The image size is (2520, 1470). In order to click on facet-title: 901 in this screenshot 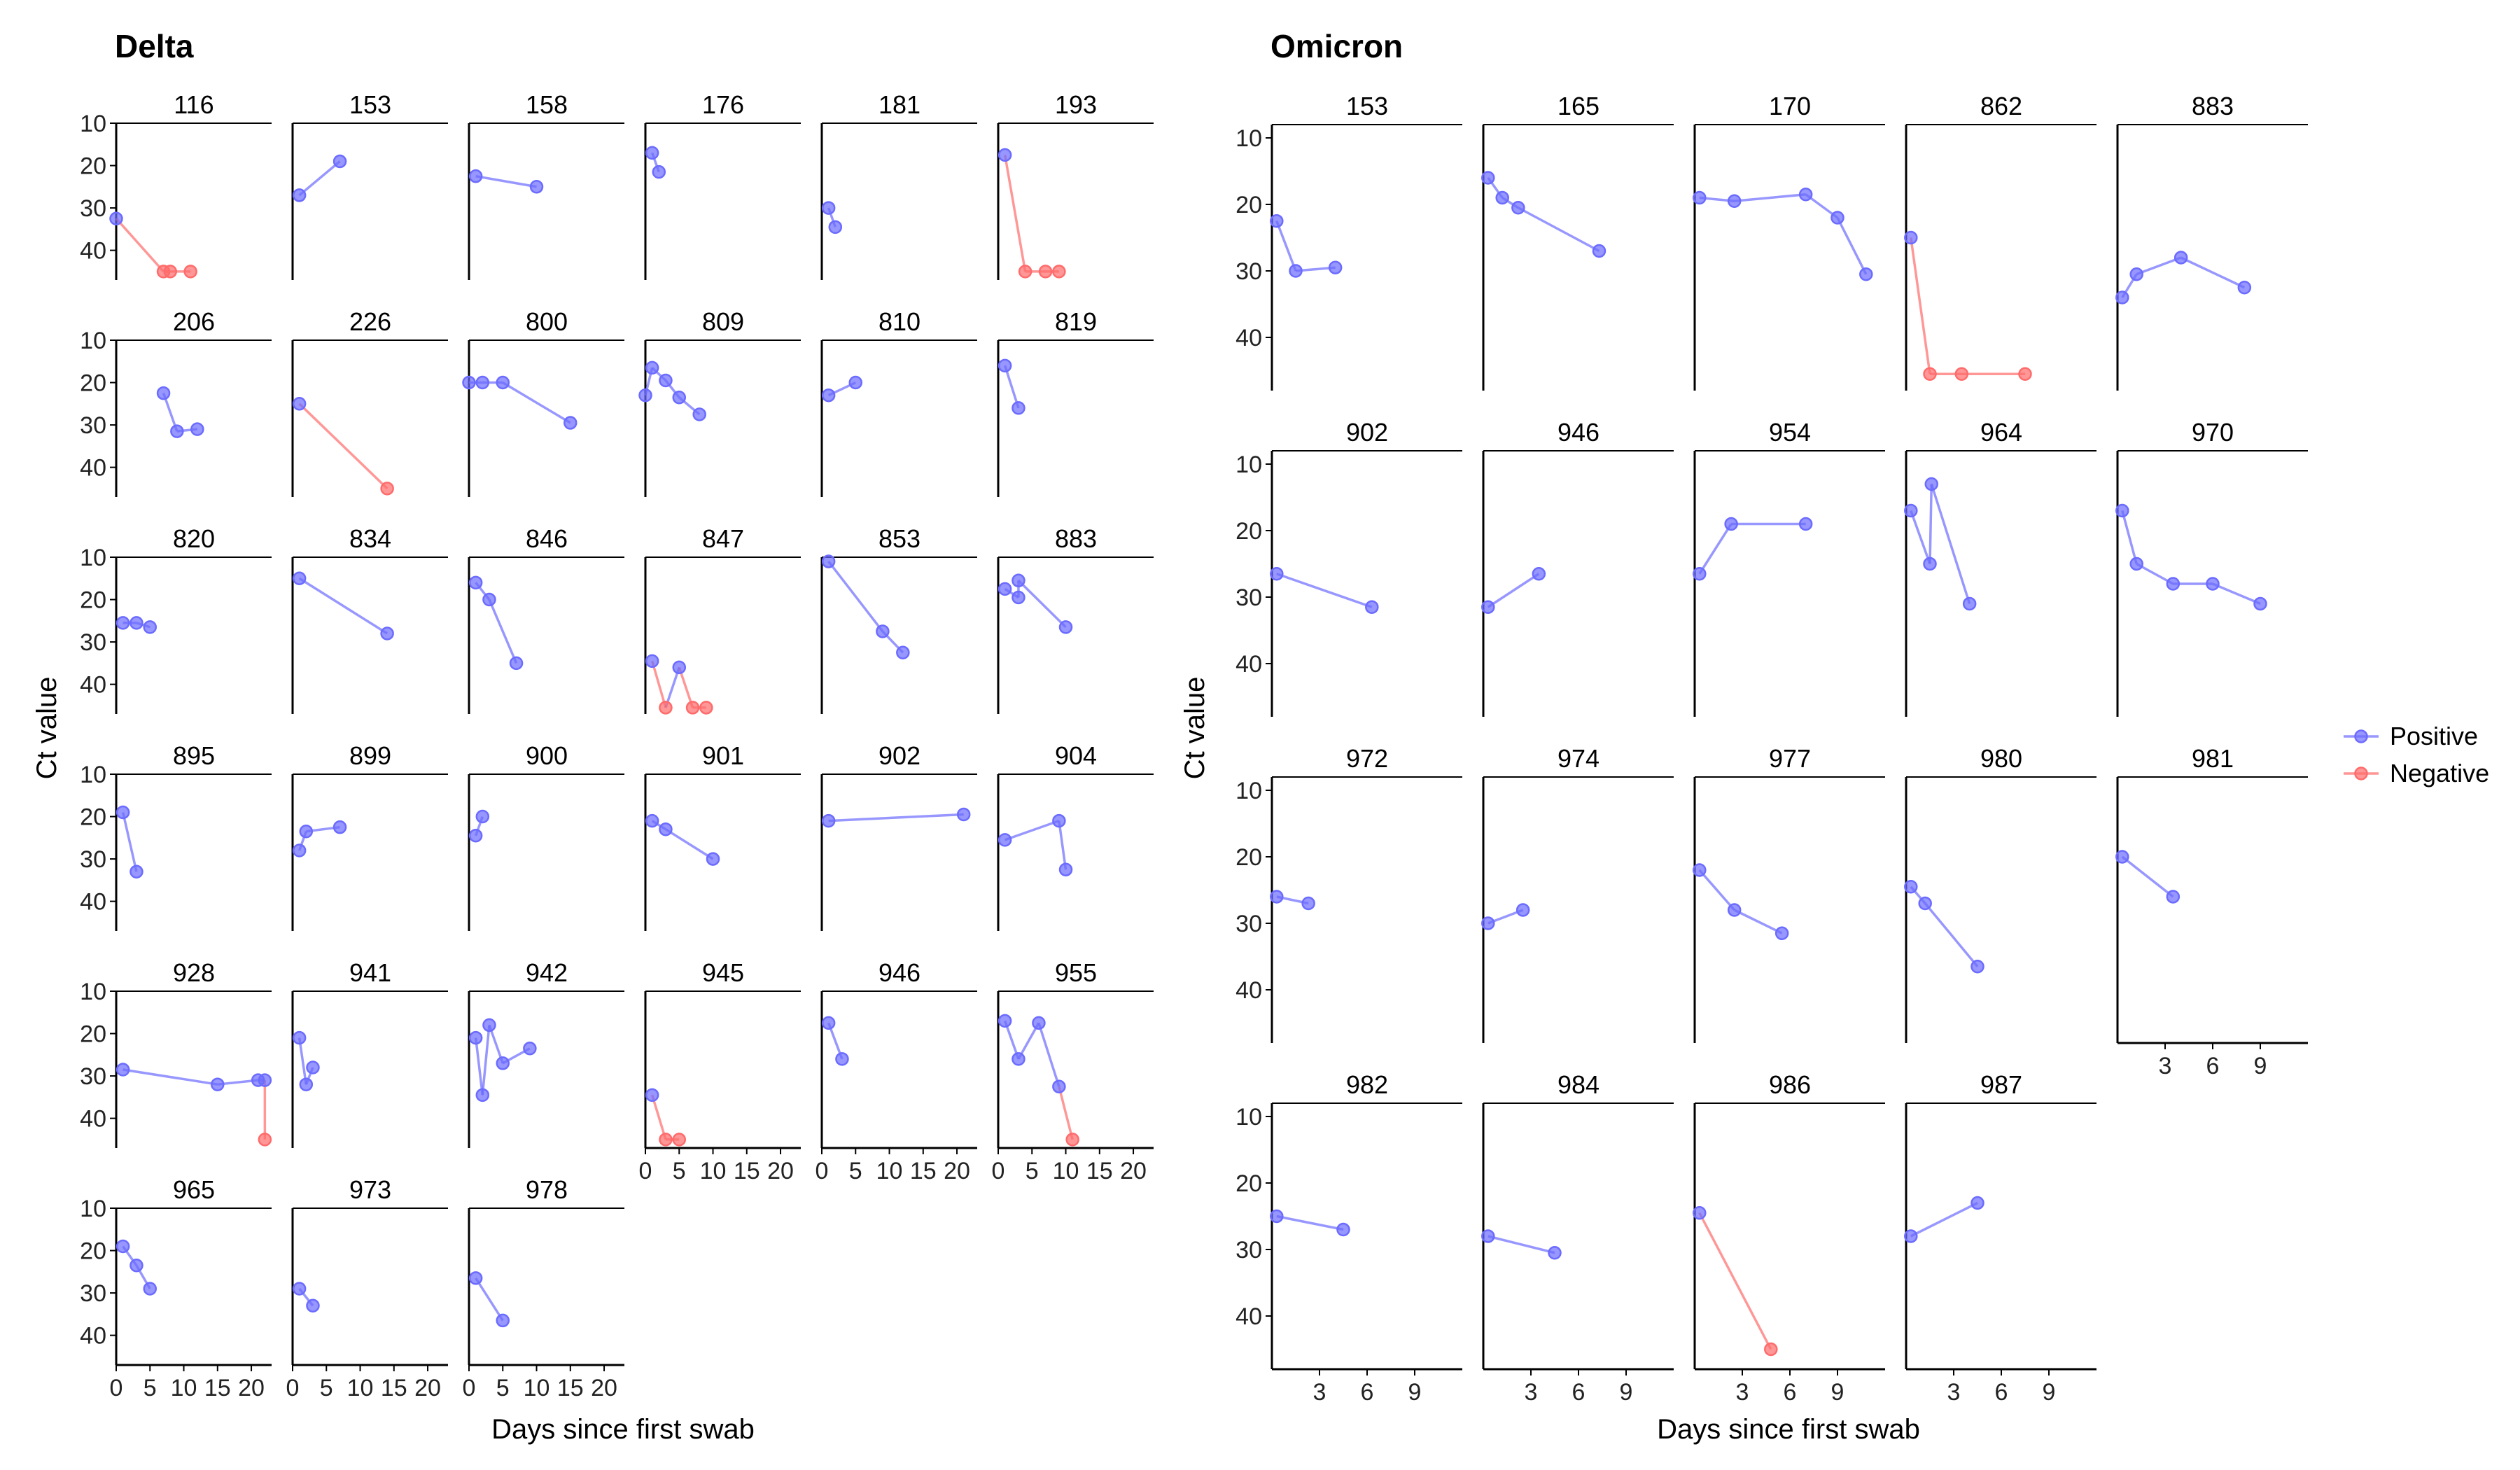, I will do `click(723, 755)`.